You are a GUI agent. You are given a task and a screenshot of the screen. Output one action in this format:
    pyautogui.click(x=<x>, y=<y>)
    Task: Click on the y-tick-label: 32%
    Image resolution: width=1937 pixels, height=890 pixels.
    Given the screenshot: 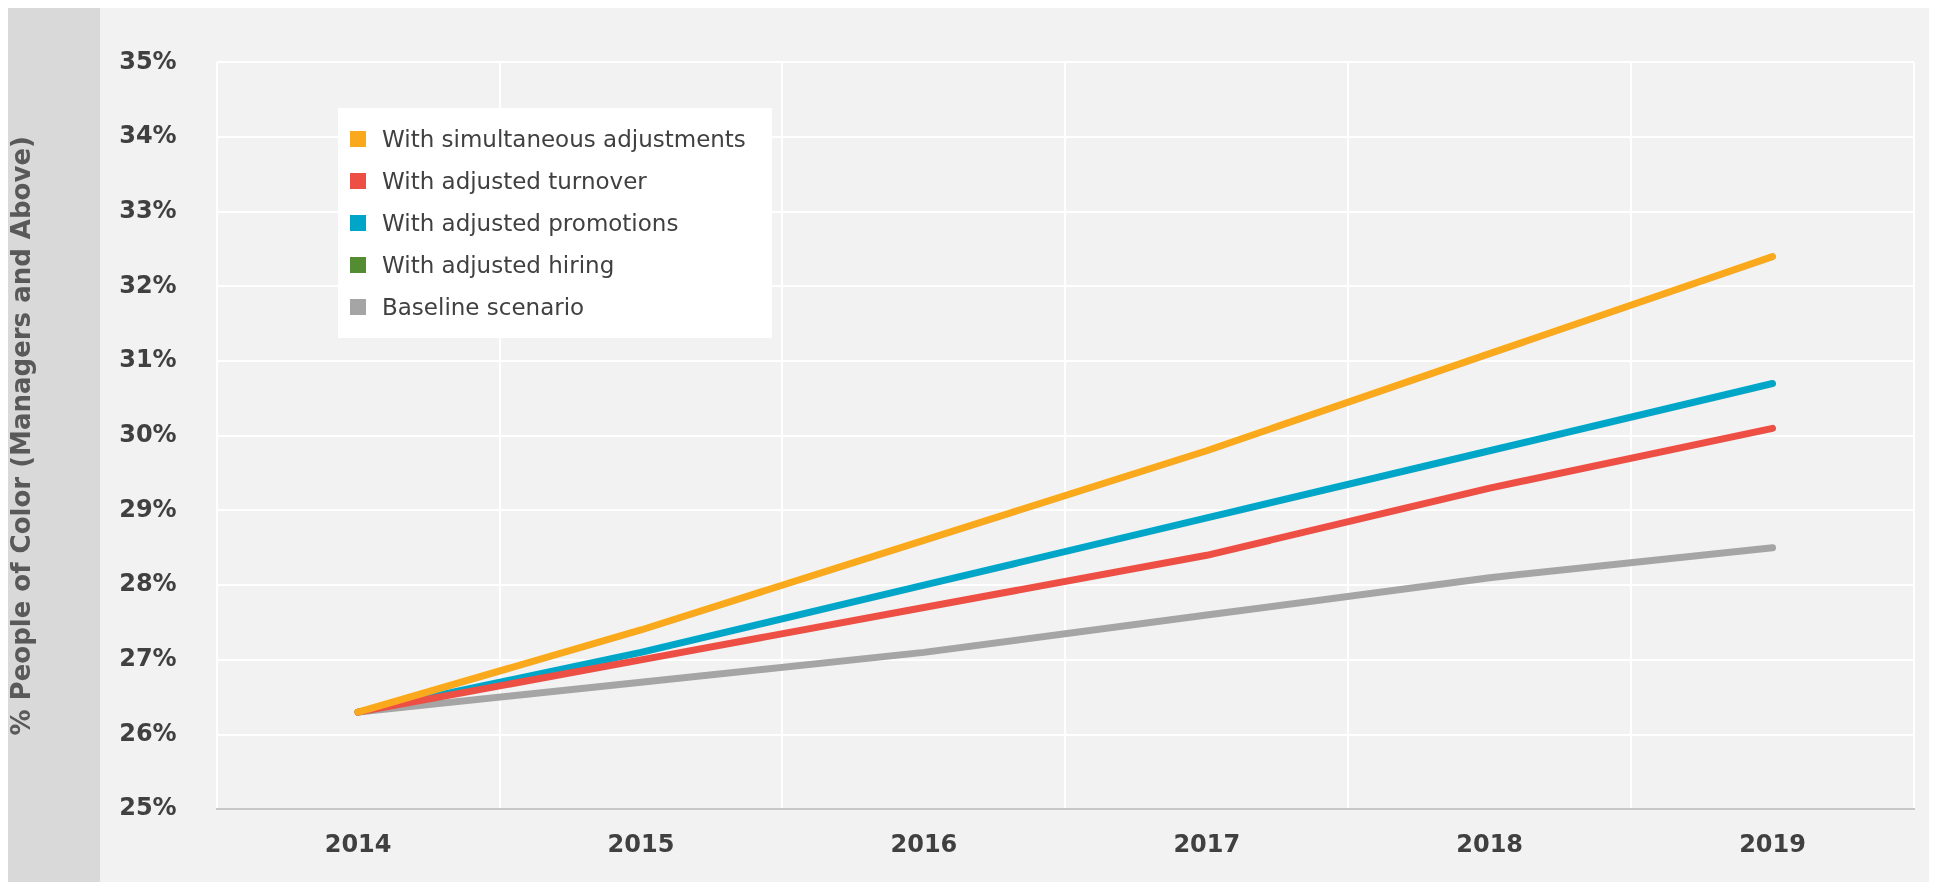 What is the action you would take?
    pyautogui.click(x=148, y=284)
    